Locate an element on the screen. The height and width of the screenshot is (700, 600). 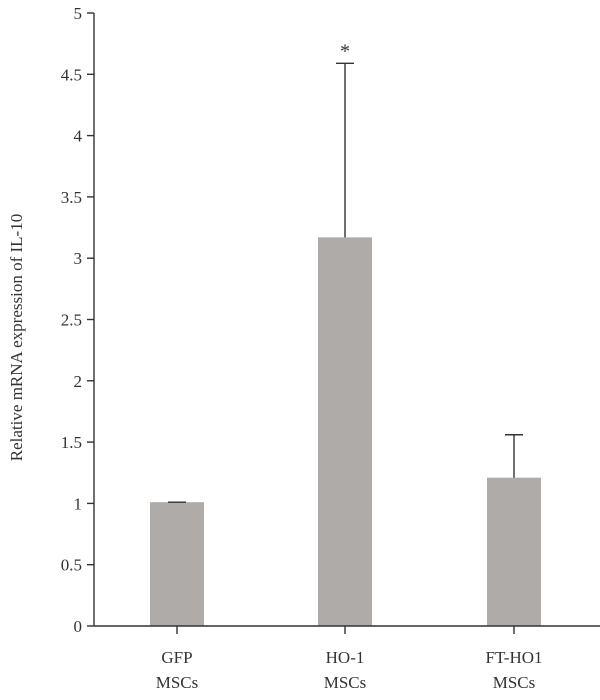
x-category-label-2-line-1: MSCs is located at coordinates (514, 682).